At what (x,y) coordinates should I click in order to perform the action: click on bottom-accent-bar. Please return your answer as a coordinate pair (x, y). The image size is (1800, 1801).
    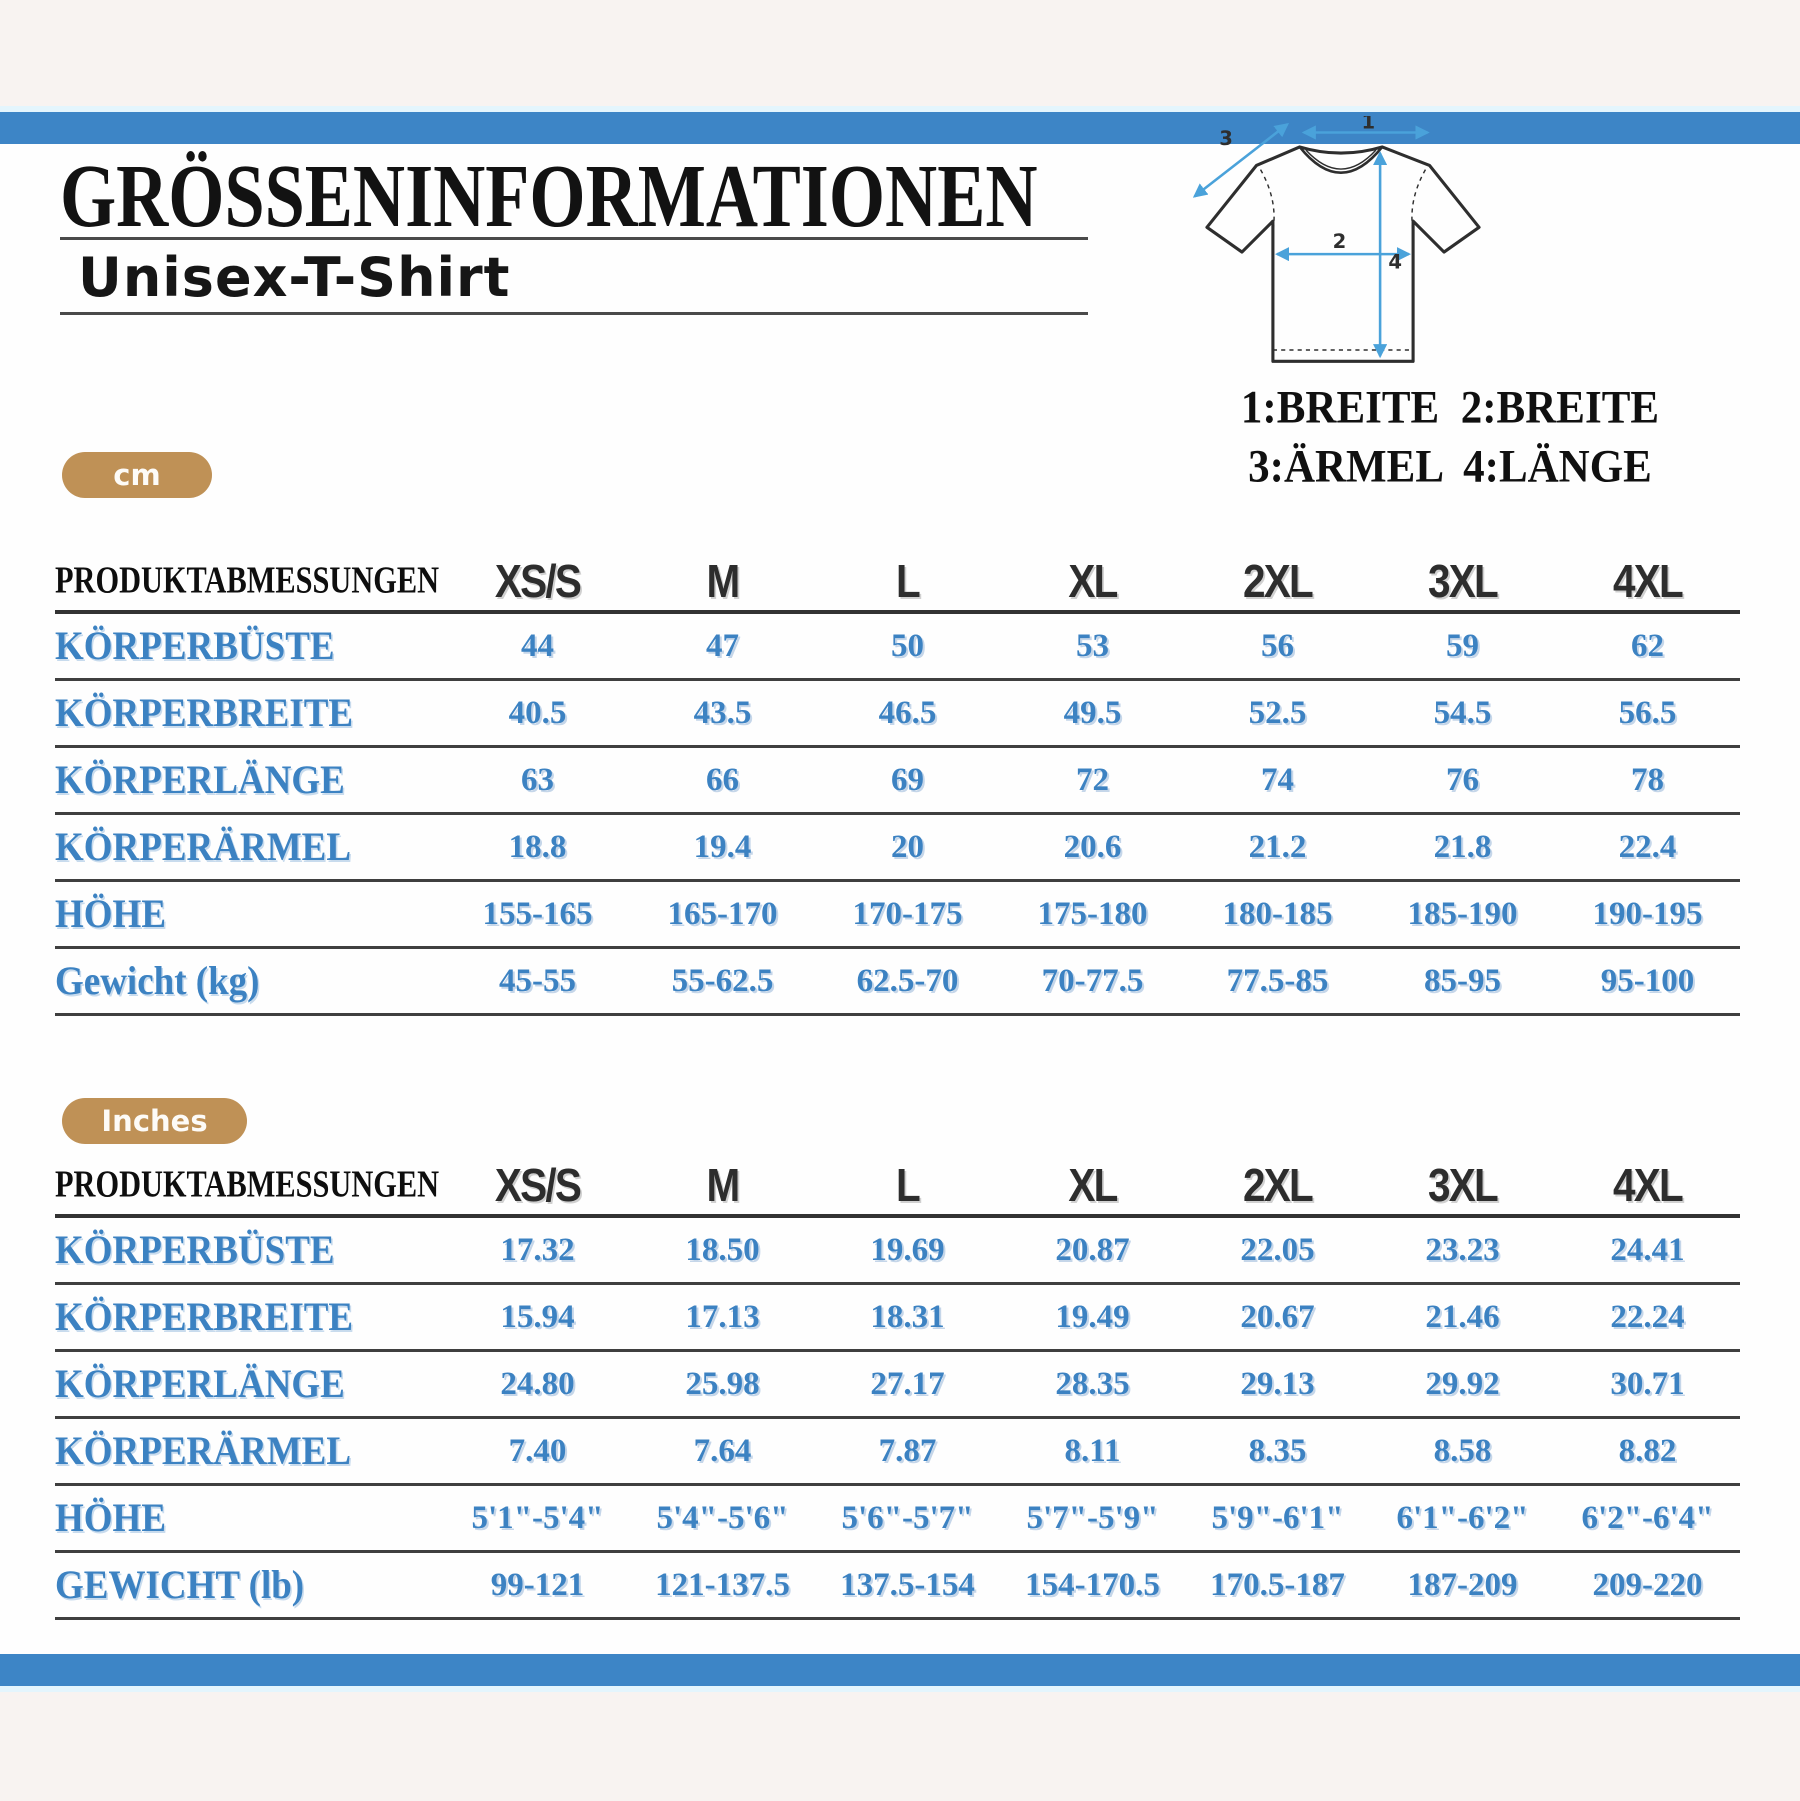
    Looking at the image, I should click on (900, 1670).